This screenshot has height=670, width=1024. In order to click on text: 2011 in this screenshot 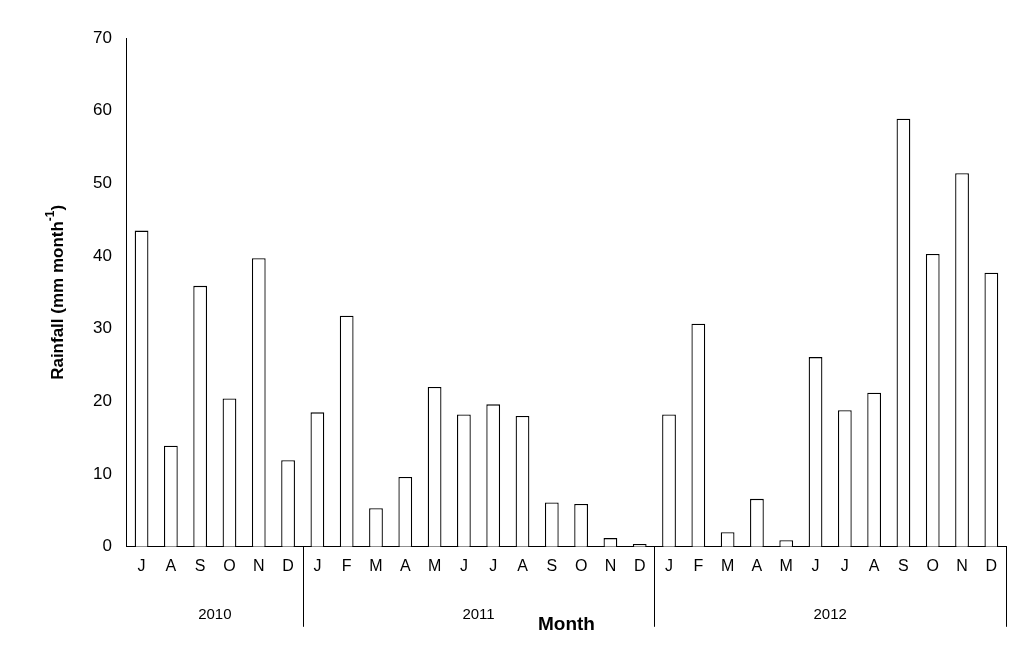, I will do `click(478, 613)`.